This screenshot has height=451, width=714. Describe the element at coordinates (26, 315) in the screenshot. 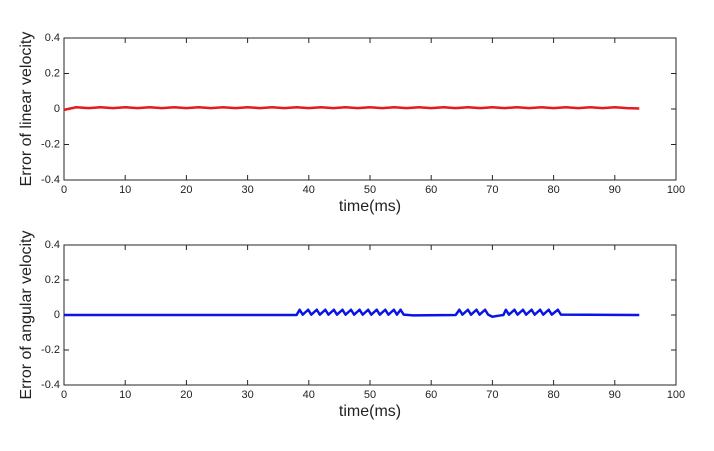

I see `y-axis-label: Error of angular velocity` at that location.